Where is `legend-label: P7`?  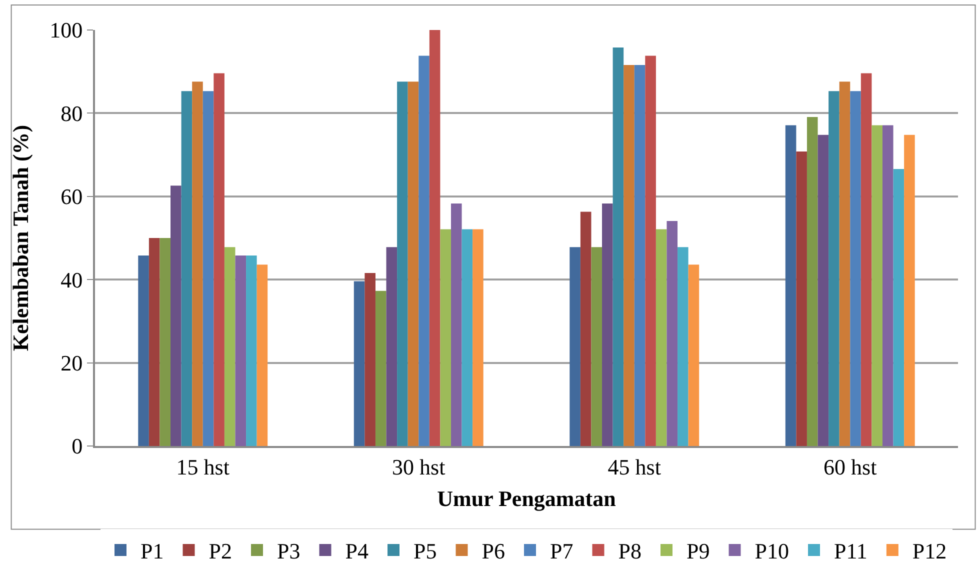
legend-label: P7 is located at coordinates (562, 551).